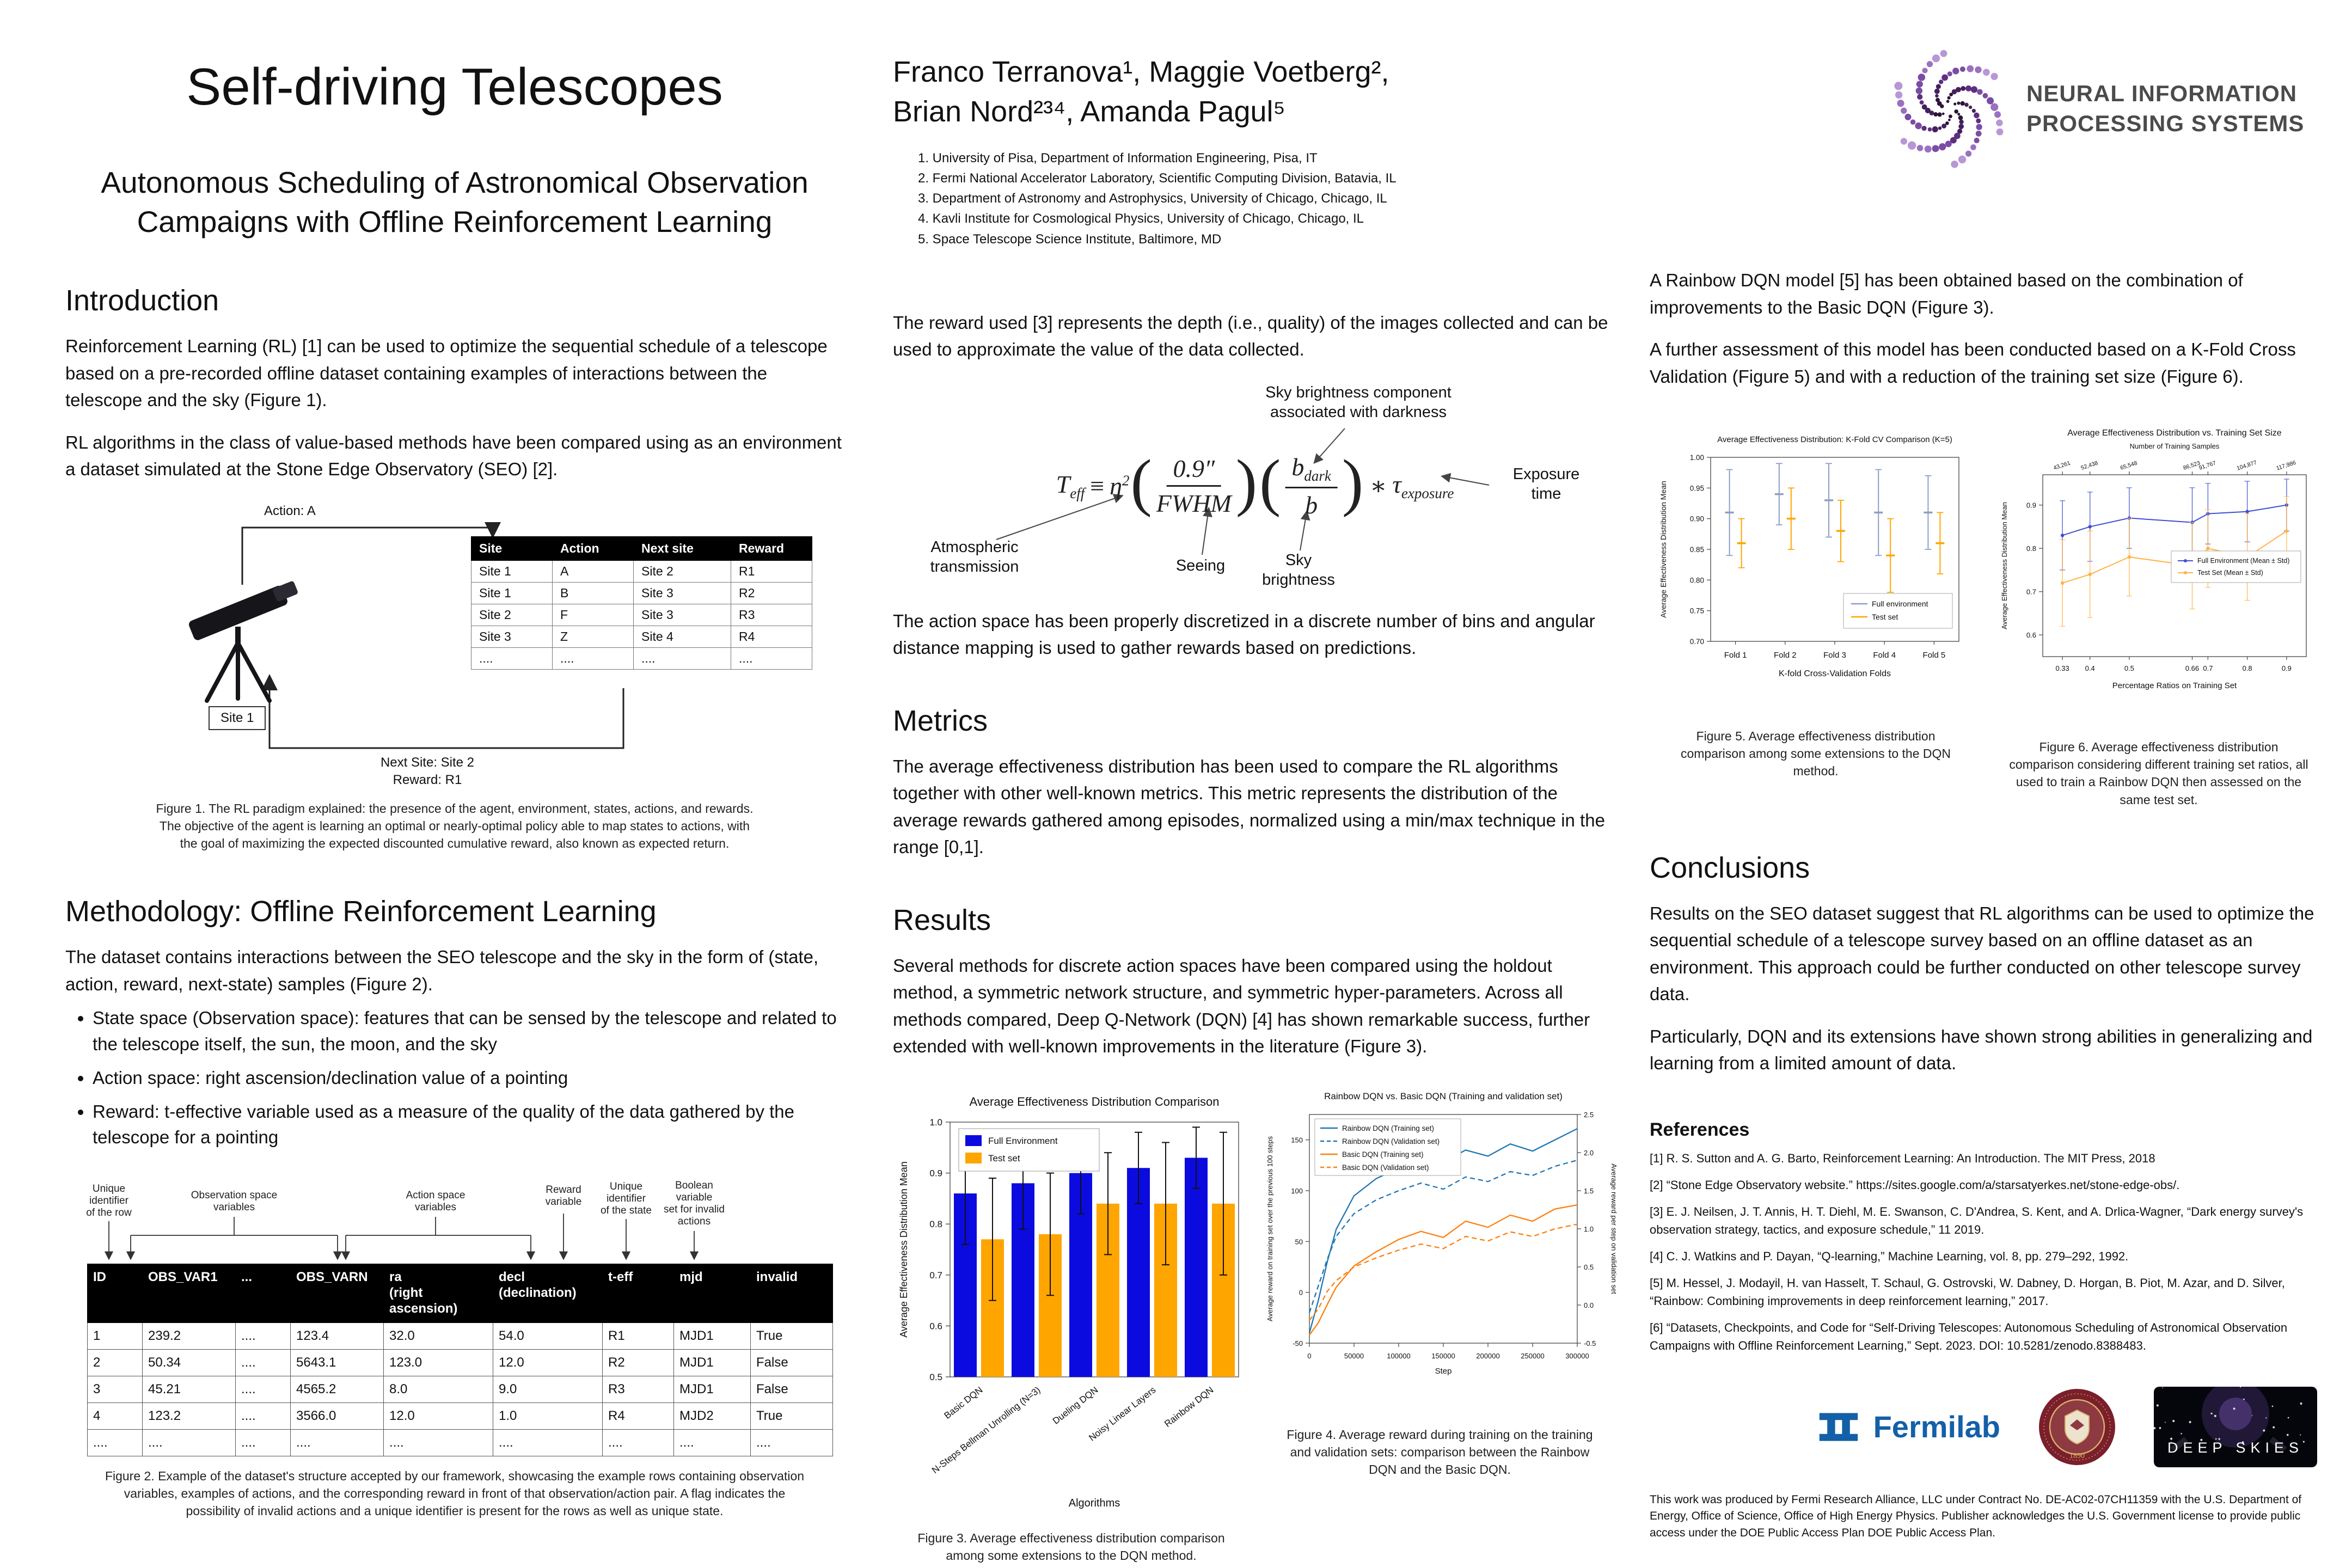  What do you see at coordinates (942, 919) in the screenshot?
I see `section-results: Results` at bounding box center [942, 919].